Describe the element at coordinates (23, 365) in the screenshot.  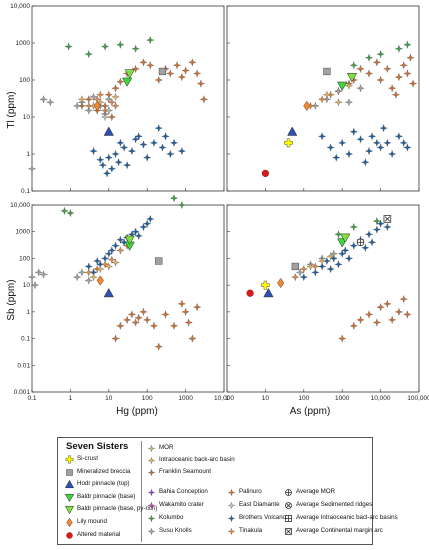
I see `y-tick-label: 0.01` at that location.